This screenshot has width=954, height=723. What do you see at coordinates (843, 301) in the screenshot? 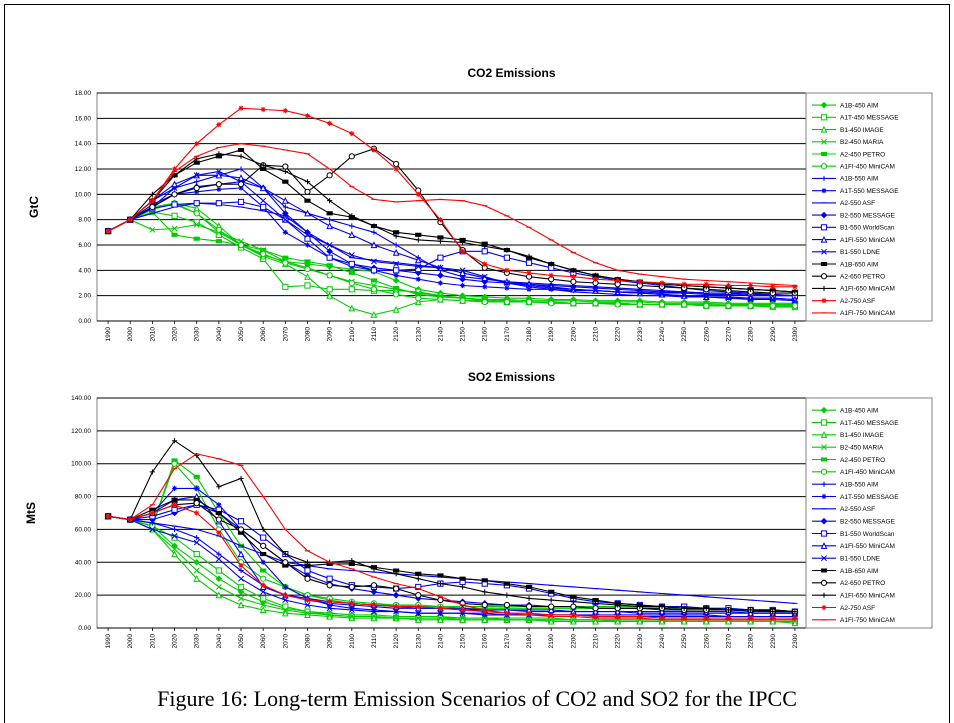
I see `legend-entry: A2-750 ASF` at bounding box center [843, 301].